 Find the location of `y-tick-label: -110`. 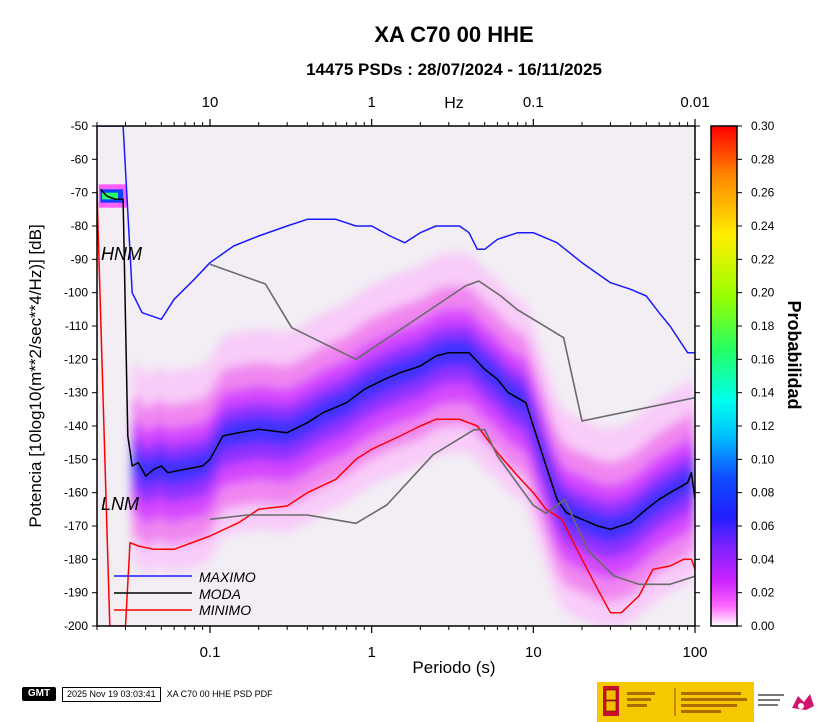

y-tick-label: -110 is located at coordinates (76, 326).